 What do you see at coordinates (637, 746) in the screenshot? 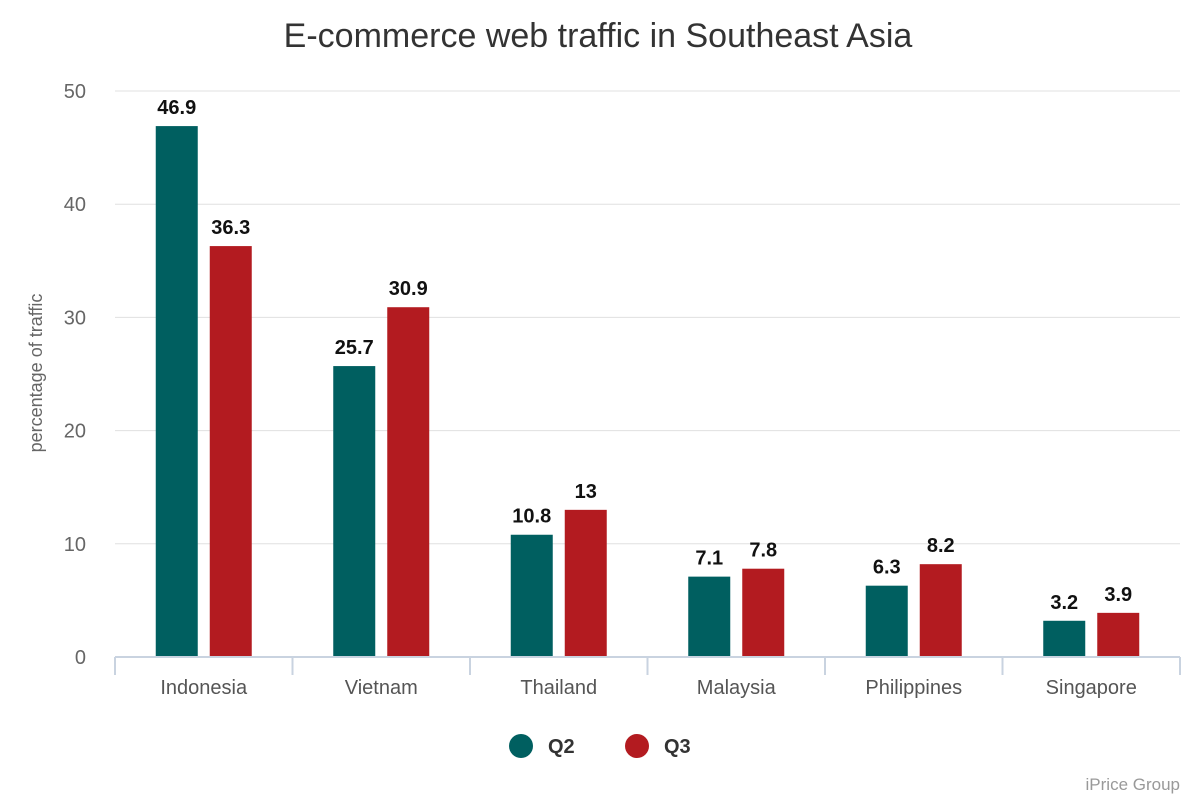
I see `legend-marker-q3` at bounding box center [637, 746].